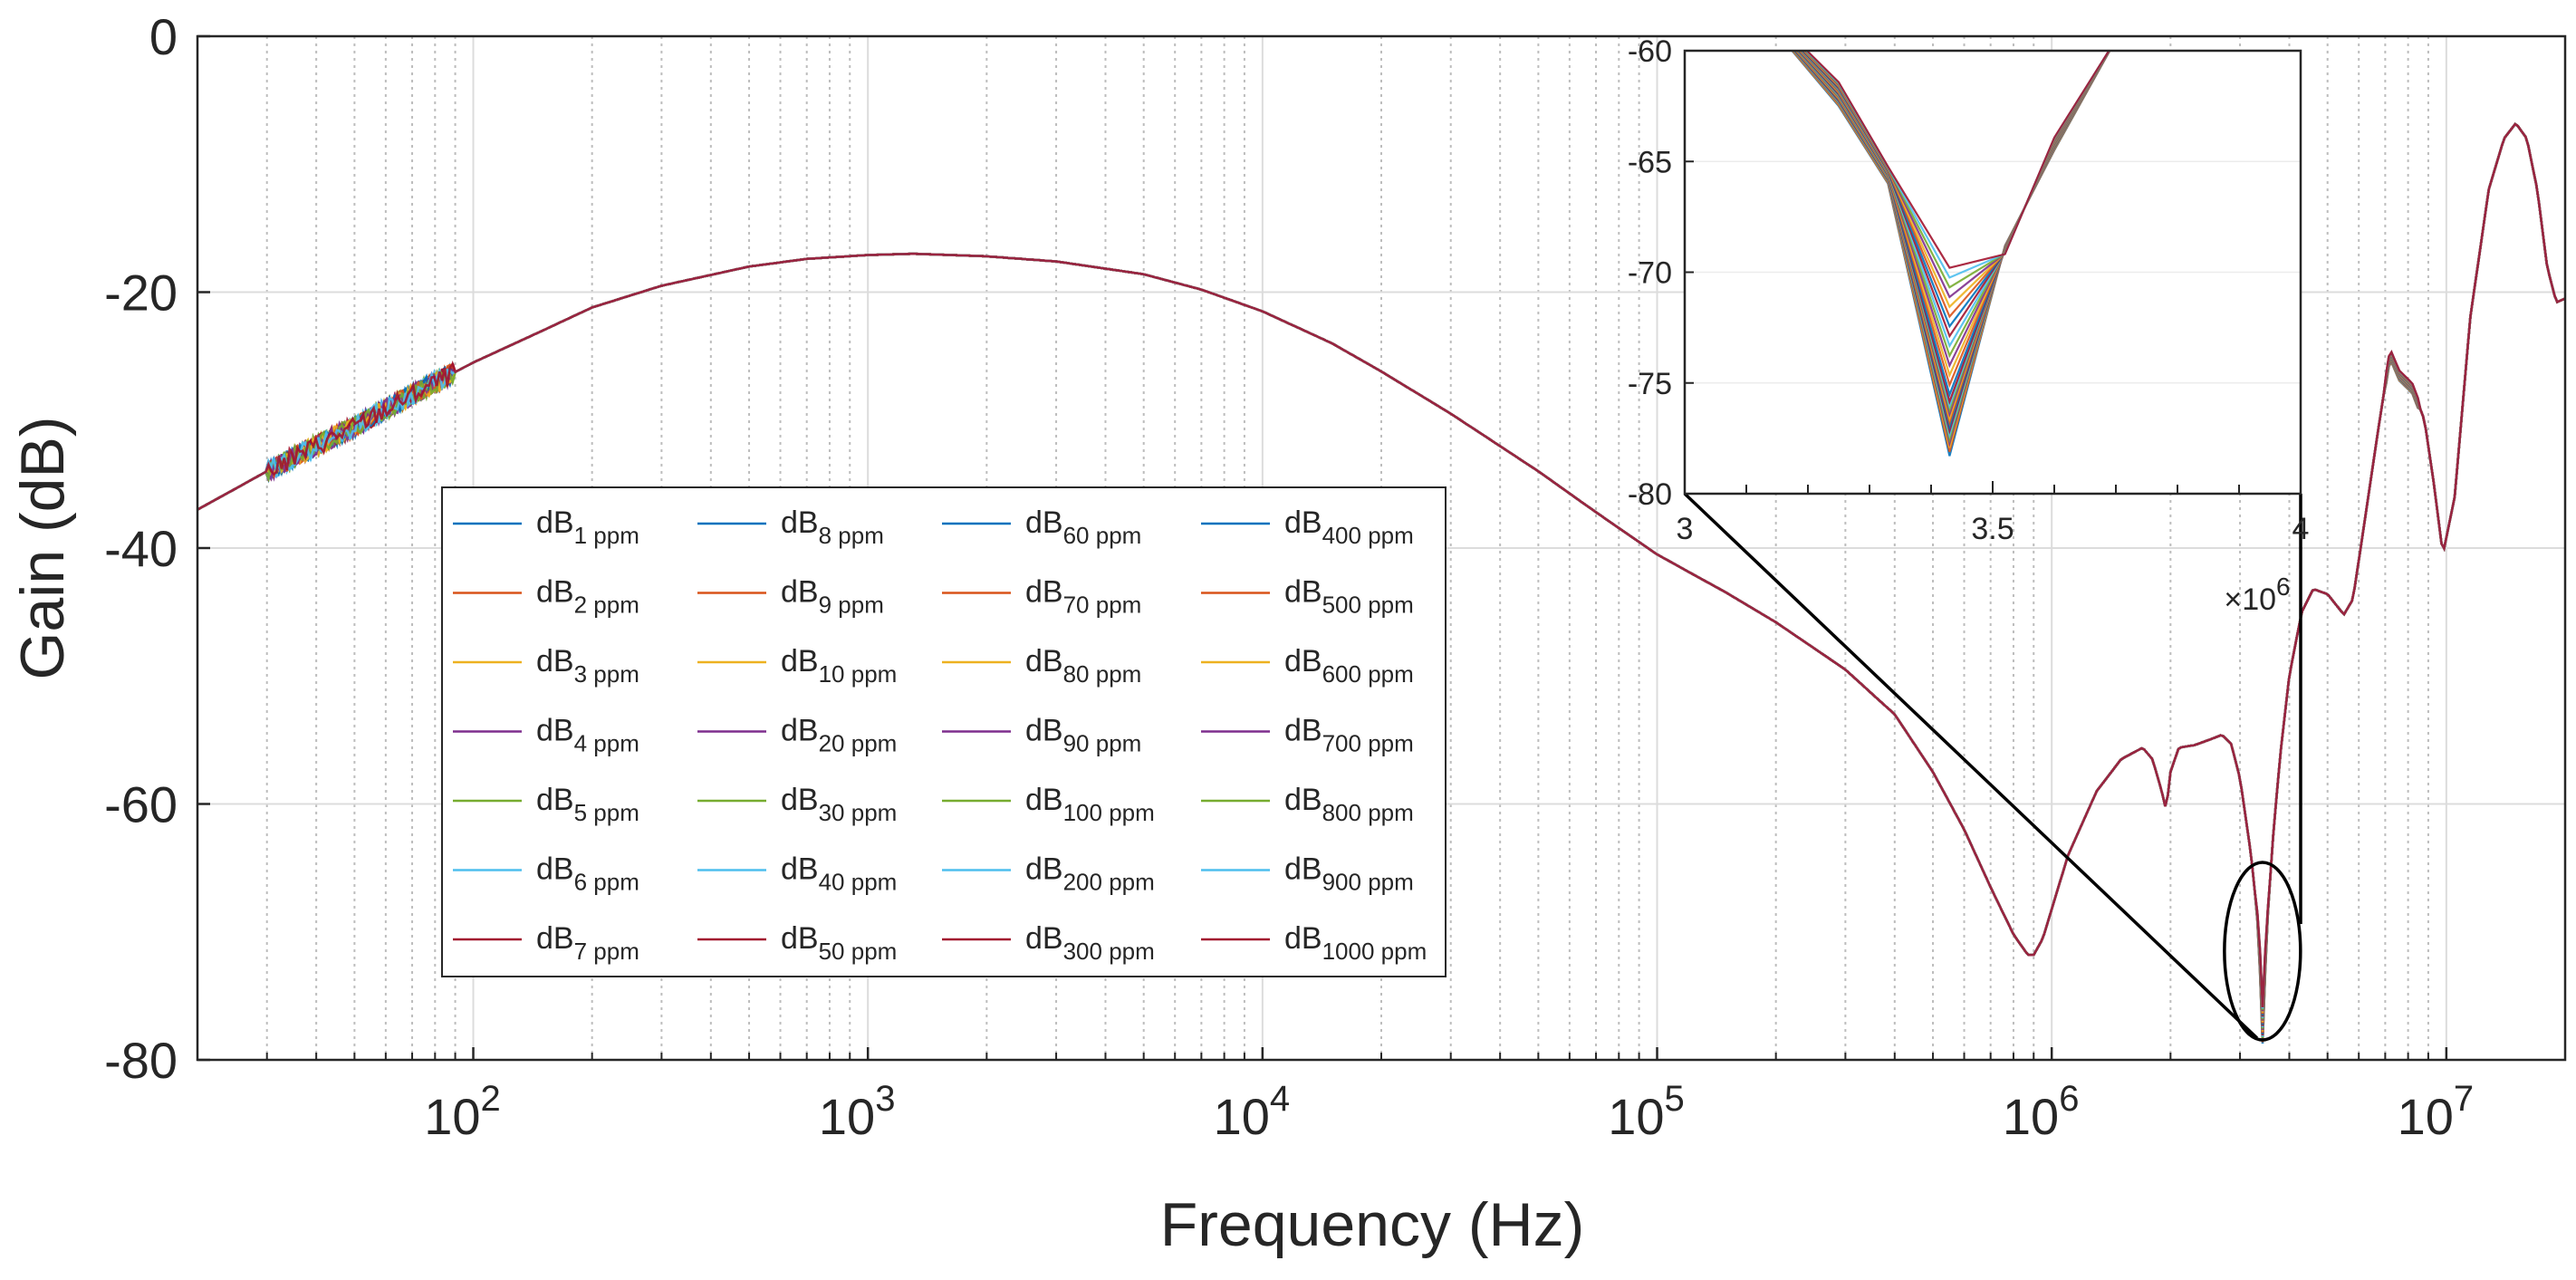 The height and width of the screenshot is (1280, 2576). What do you see at coordinates (2464, 1099) in the screenshot?
I see `x-tick-exp: 7` at bounding box center [2464, 1099].